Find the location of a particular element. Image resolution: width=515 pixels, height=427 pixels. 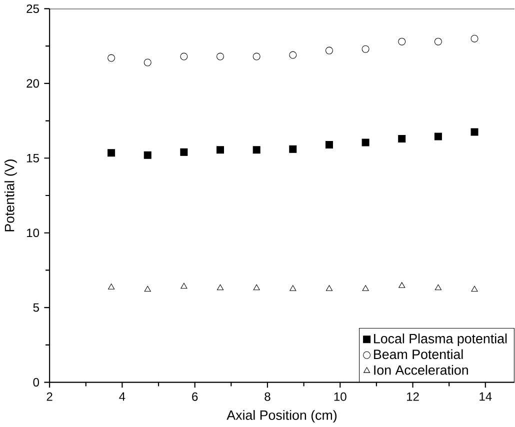

legend-label: Beam Potential is located at coordinates (418, 354).